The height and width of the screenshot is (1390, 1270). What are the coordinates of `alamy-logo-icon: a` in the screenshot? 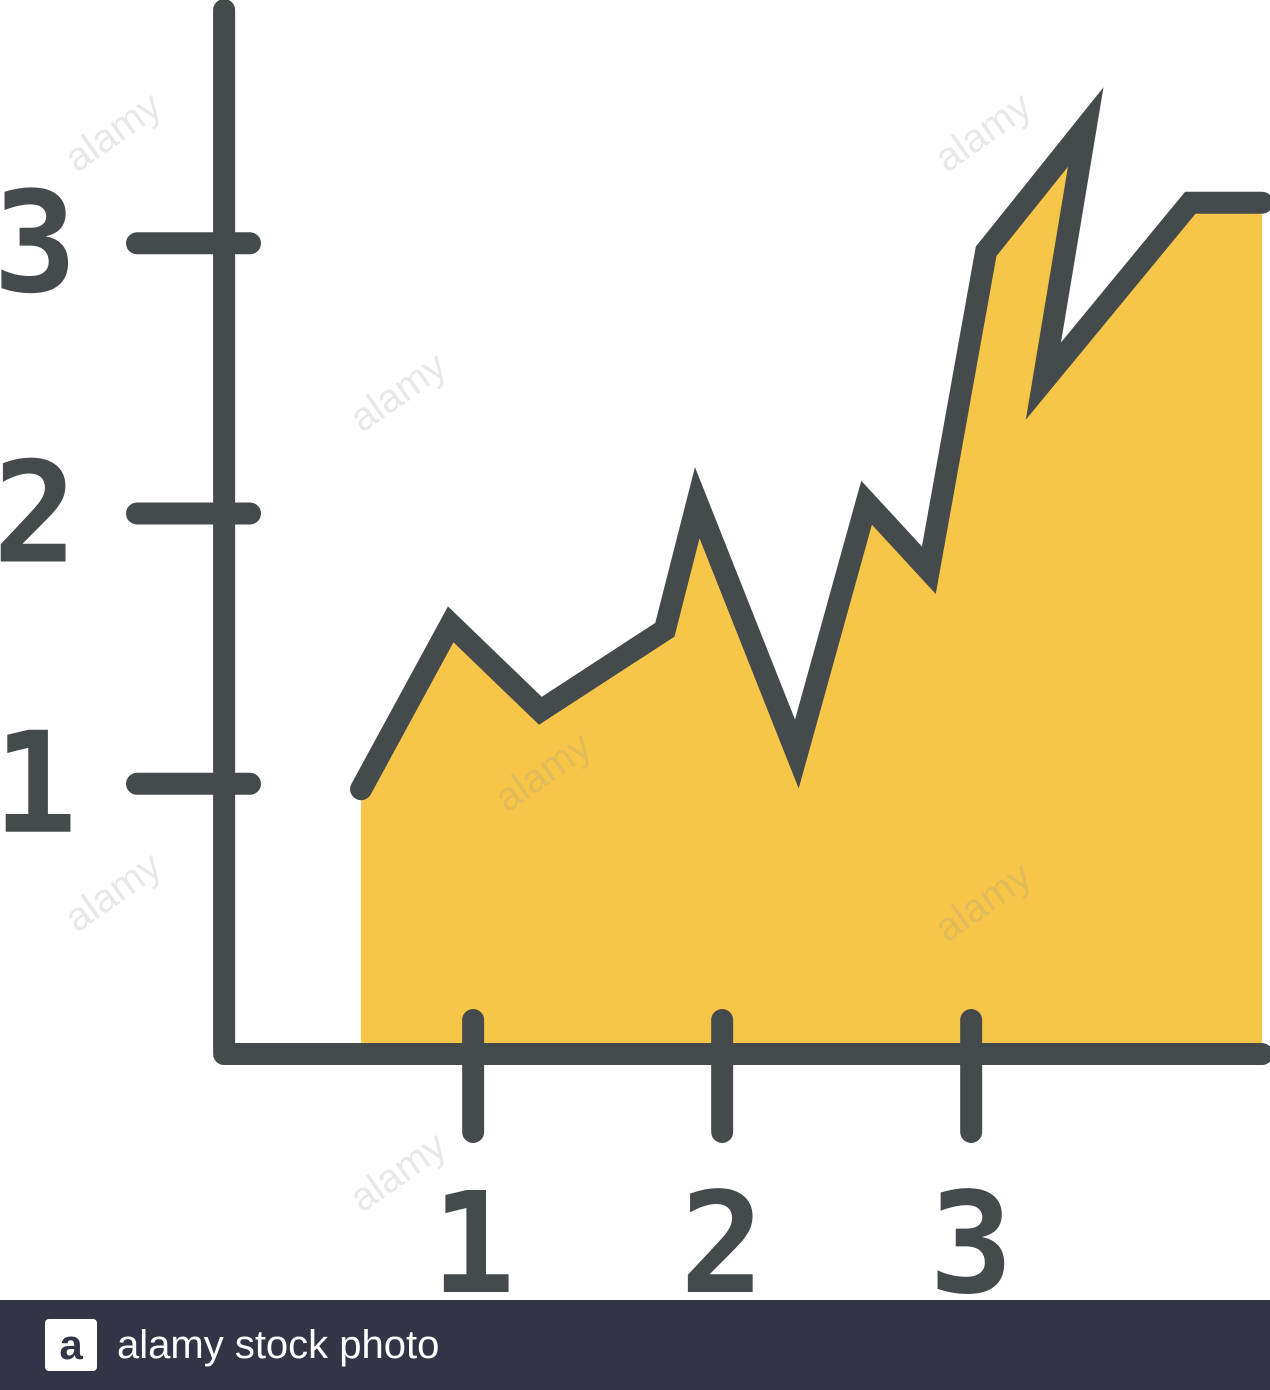 It's located at (71, 1345).